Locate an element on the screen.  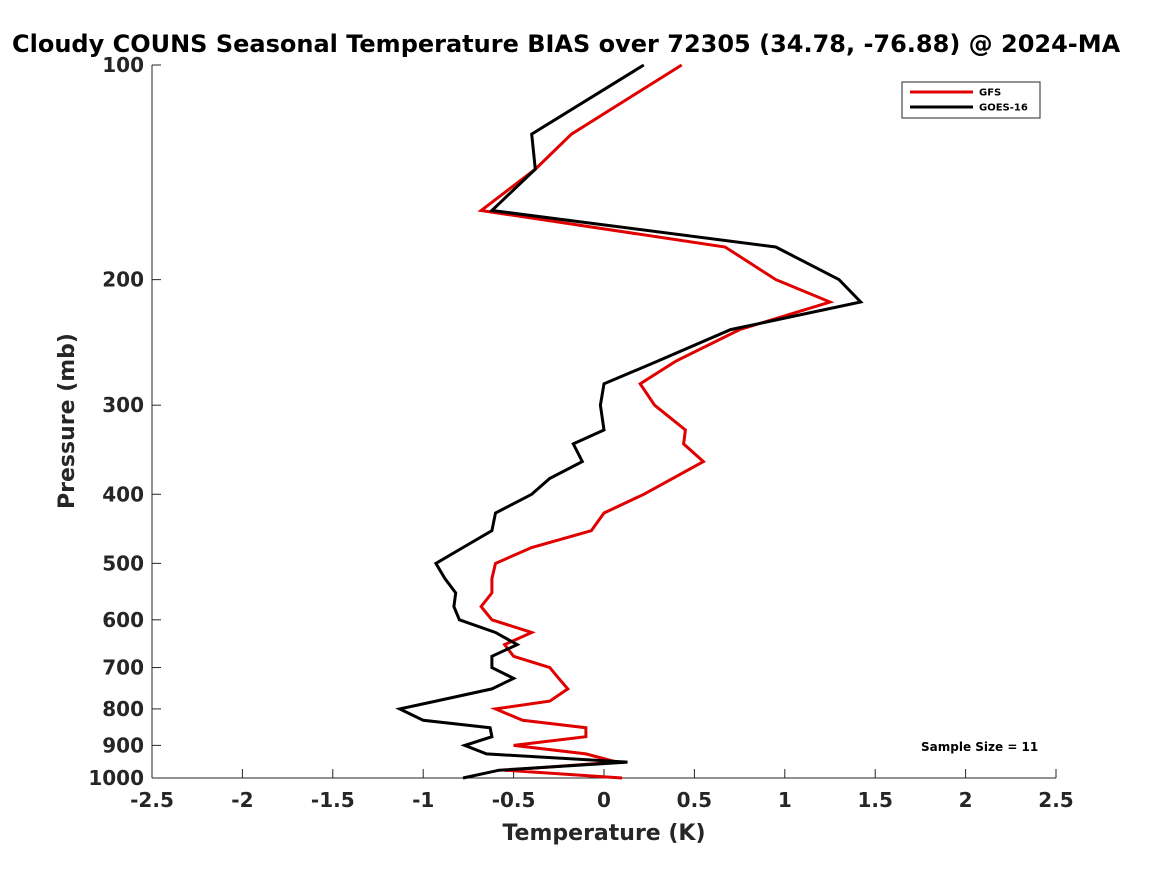
x-tick-label: 2 is located at coordinates (966, 800).